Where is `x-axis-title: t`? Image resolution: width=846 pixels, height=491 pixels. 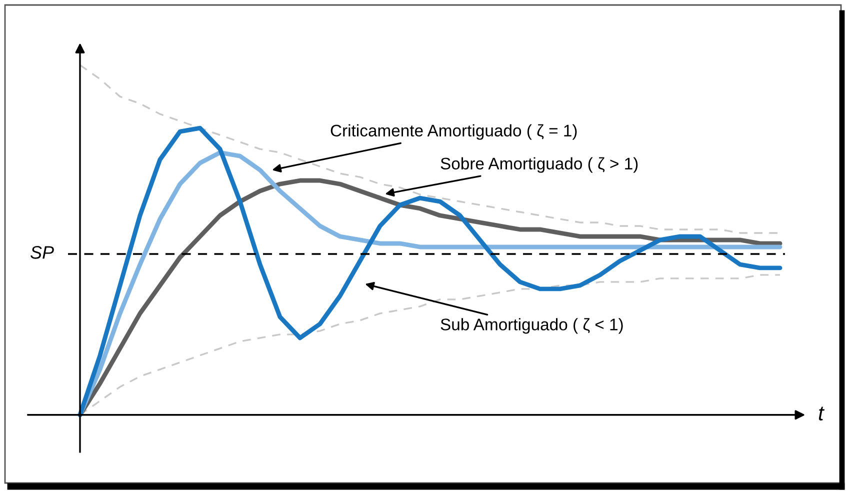
x-axis-title: t is located at coordinates (821, 413).